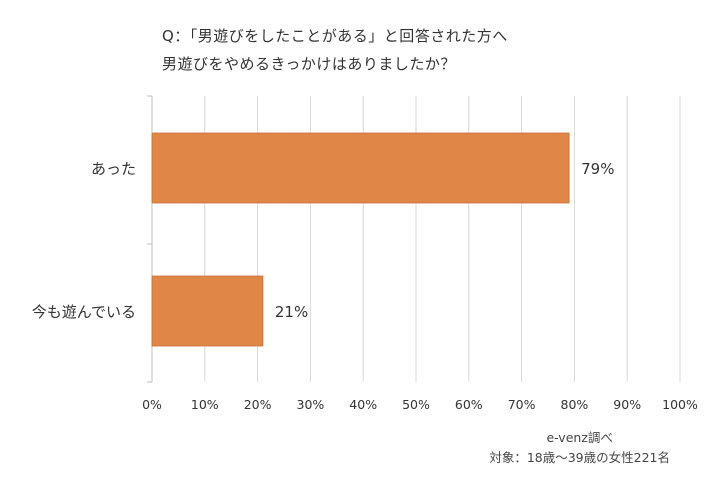 This screenshot has height=480, width=720. What do you see at coordinates (416, 404) in the screenshot?
I see `x-tick-label: 50%` at bounding box center [416, 404].